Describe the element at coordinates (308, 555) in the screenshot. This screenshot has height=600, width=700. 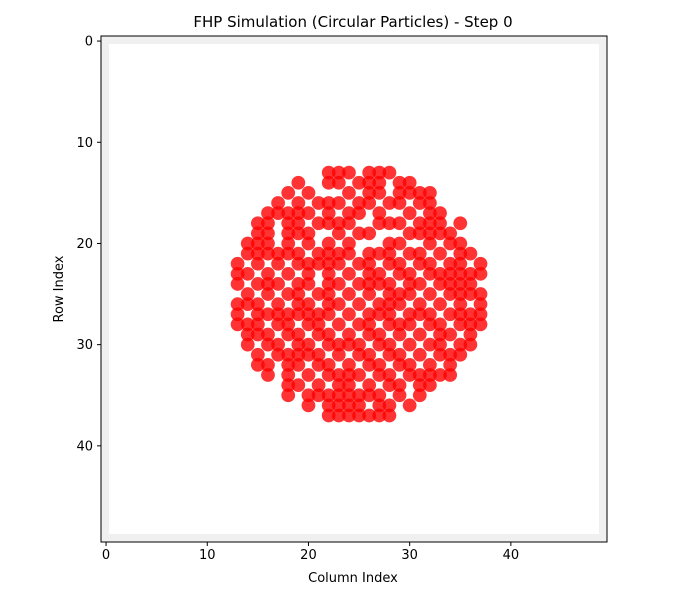
I see `x-tick-label: 20` at that location.